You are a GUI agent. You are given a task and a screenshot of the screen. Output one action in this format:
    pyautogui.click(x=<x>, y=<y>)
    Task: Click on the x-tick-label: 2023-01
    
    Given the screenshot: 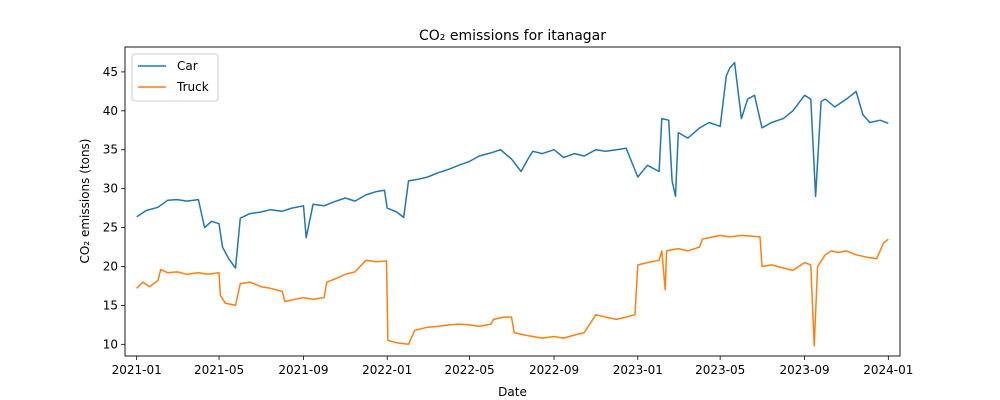 What is the action you would take?
    pyautogui.click(x=638, y=370)
    